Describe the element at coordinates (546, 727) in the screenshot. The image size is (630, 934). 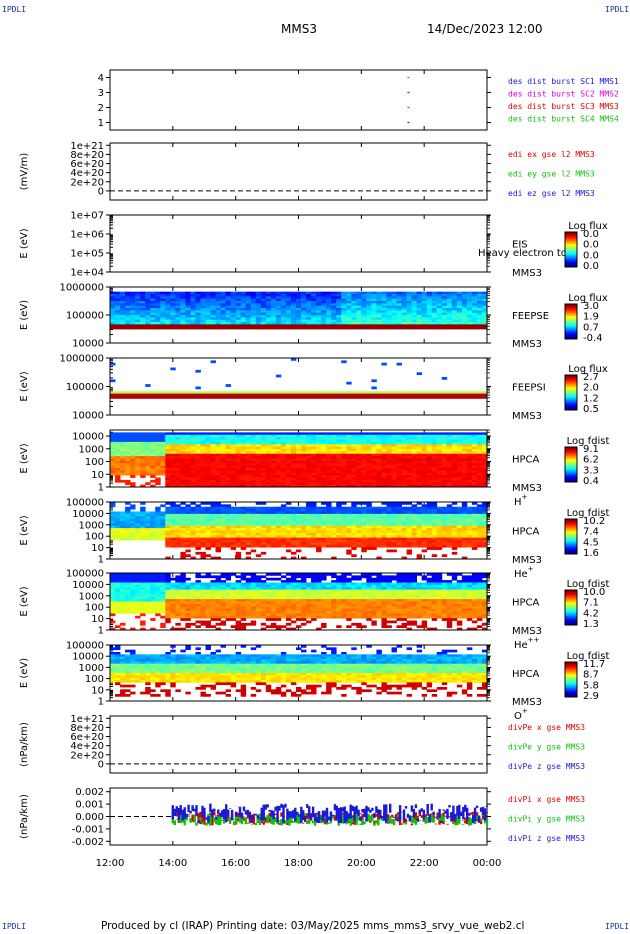
I see `legend-entry: divPe x gse MMS3` at that location.